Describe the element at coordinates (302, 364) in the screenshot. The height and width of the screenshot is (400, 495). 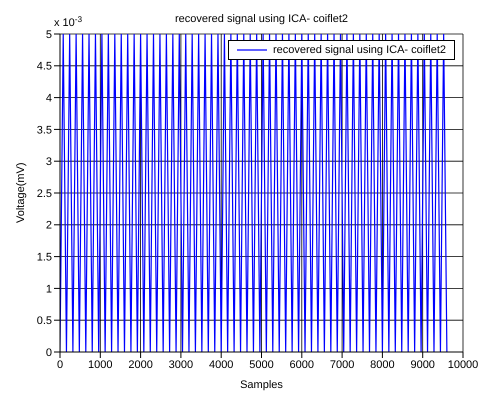
I see `x-tick-label: 6000` at that location.